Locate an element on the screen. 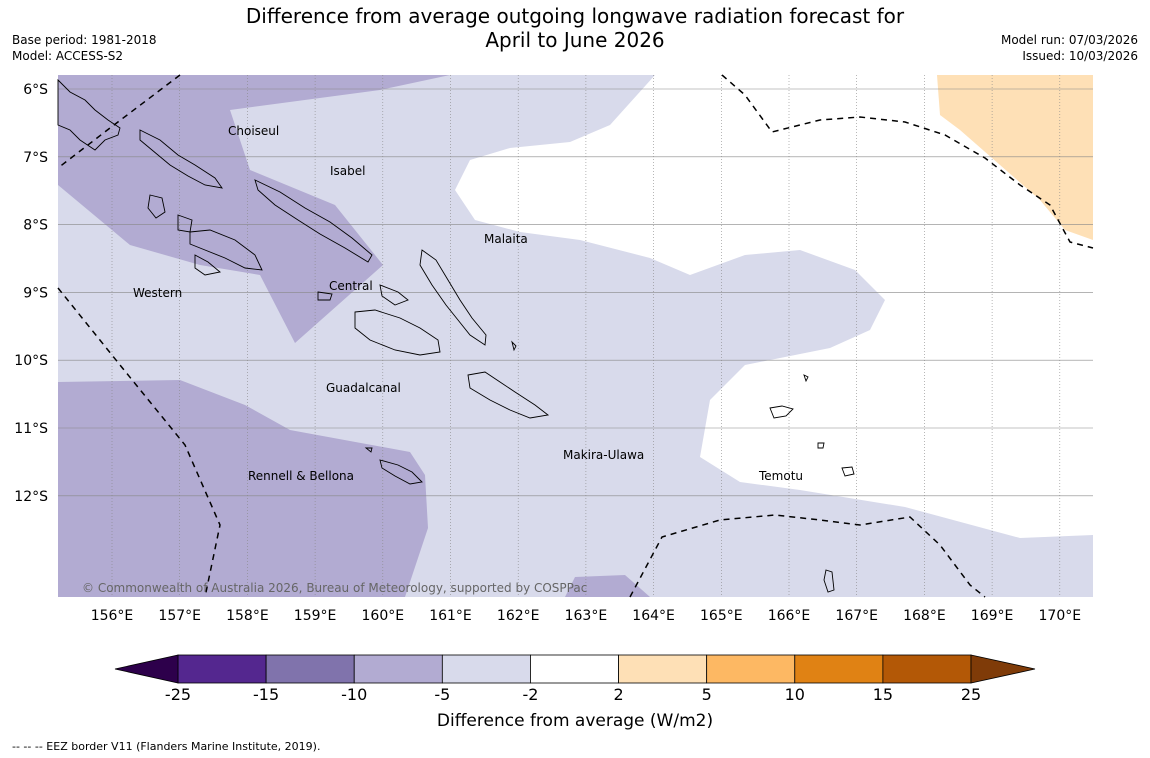 This screenshot has width=1150, height=758. lon-tick-label: 162°E is located at coordinates (518, 616).